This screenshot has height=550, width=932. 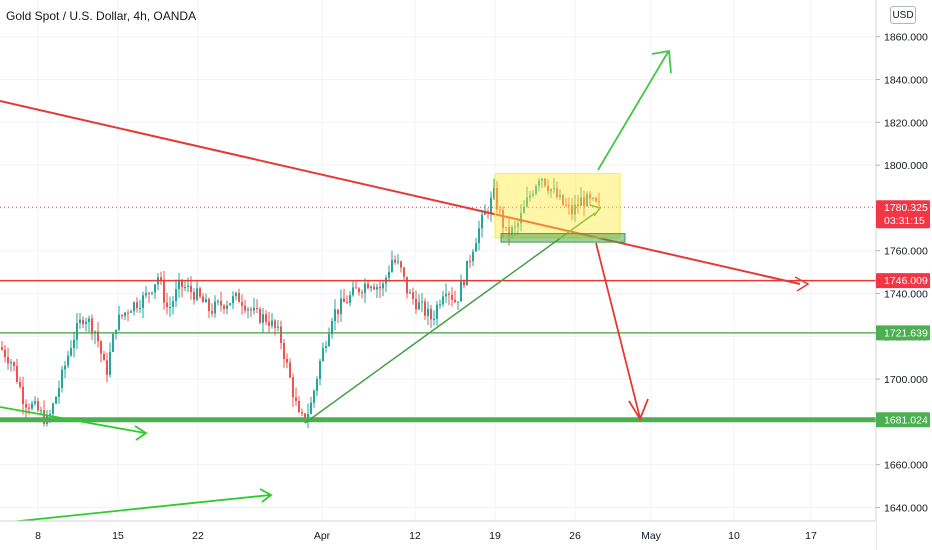 I want to click on ascending-arrowhead, so click(x=595, y=210).